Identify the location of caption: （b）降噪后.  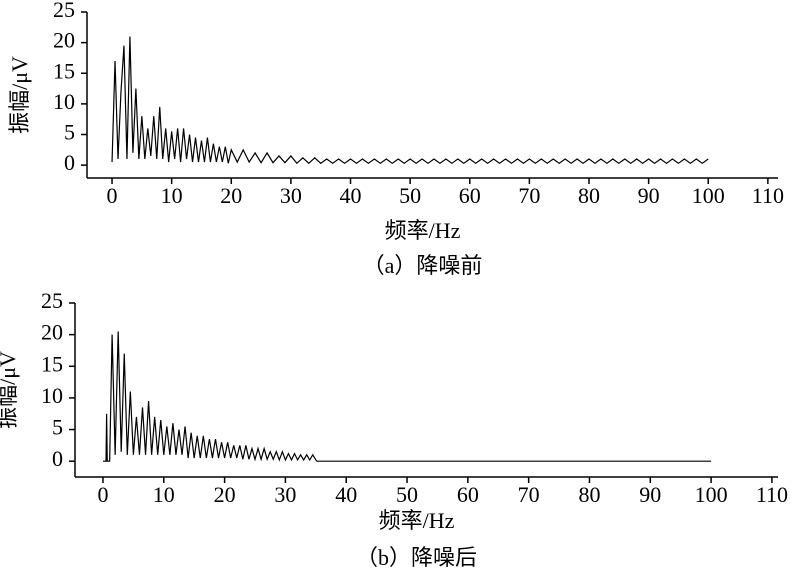
(416, 557).